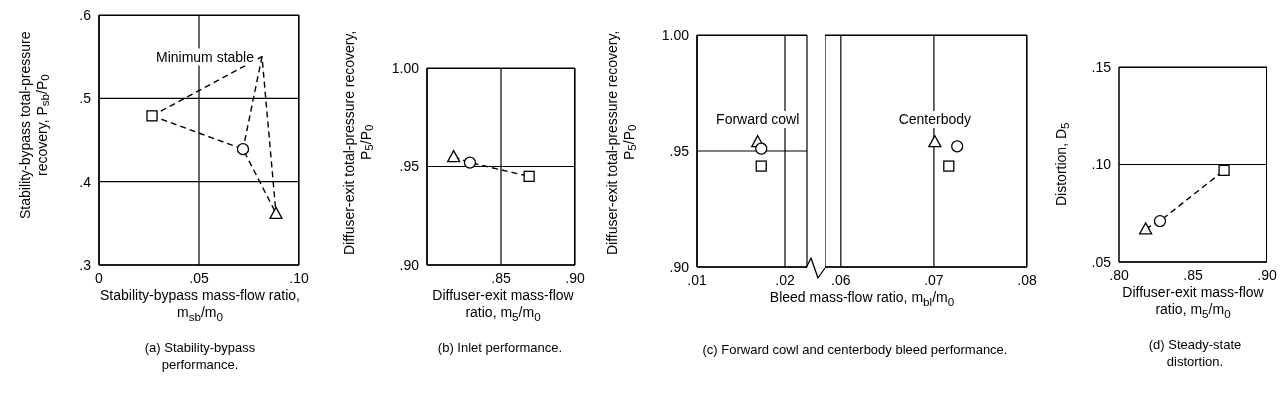 This screenshot has width=1288, height=404. What do you see at coordinates (1119, 274) in the screenshot?
I see `x-tick-label: .80` at bounding box center [1119, 274].